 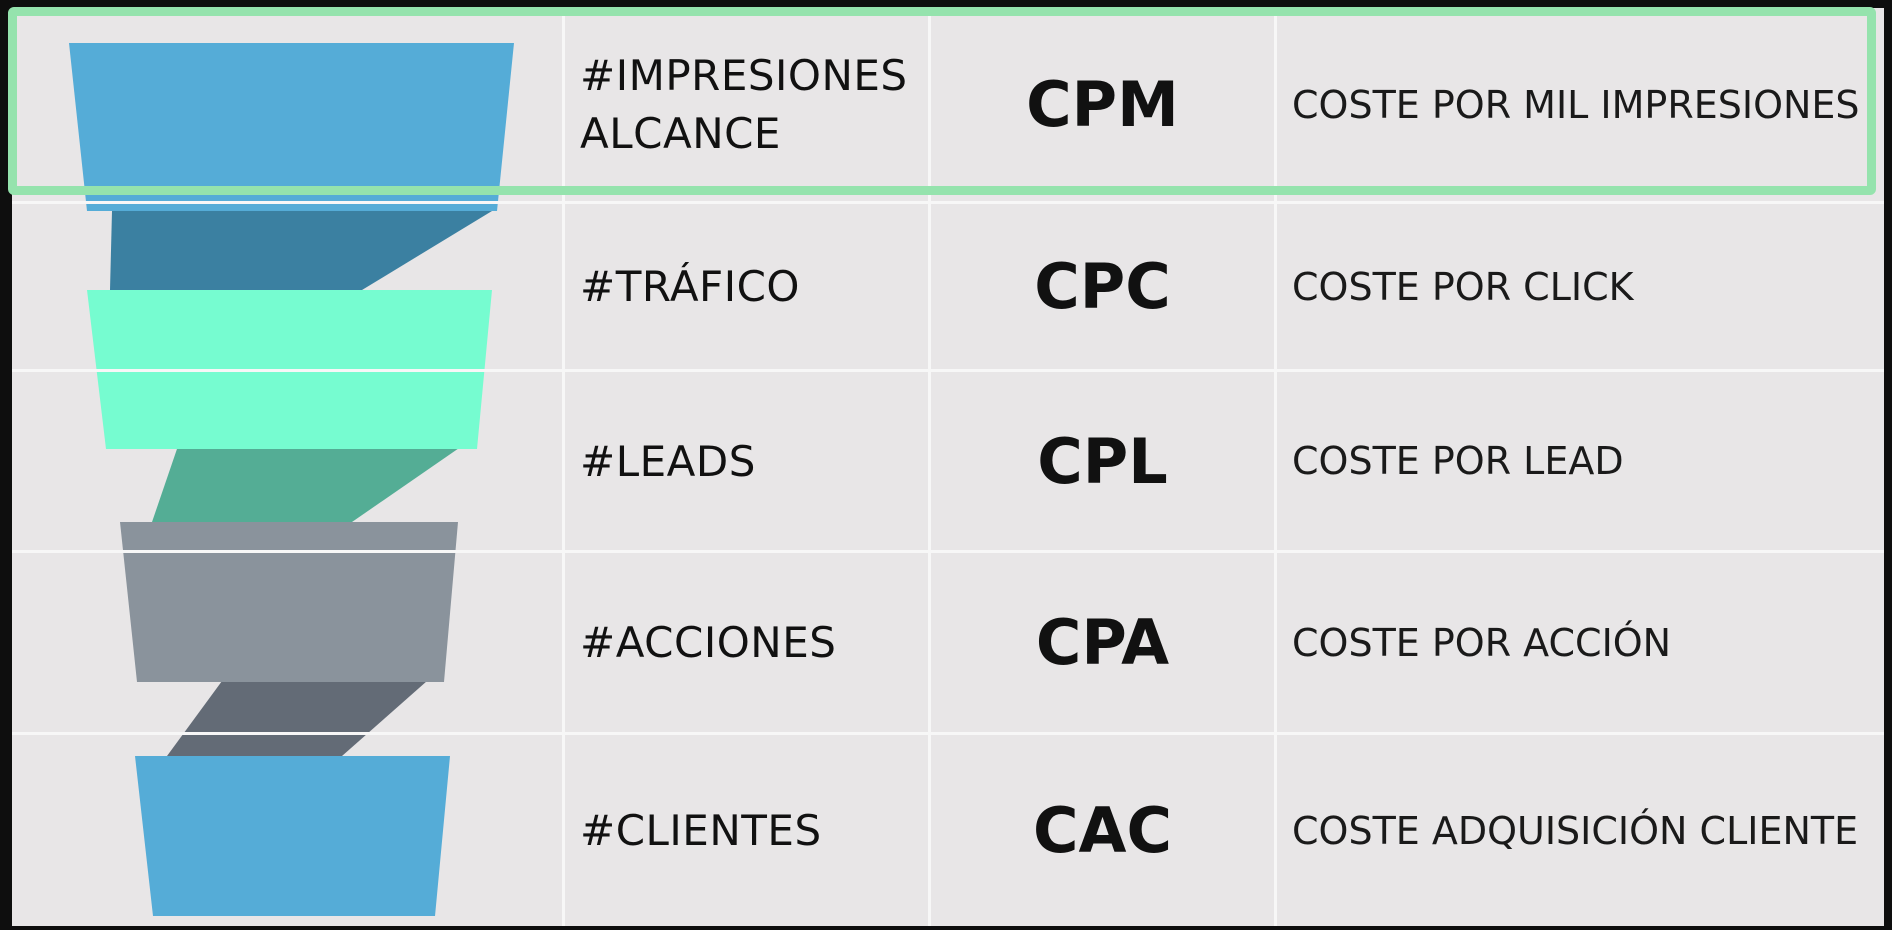 I want to click on metric-acciones: #ACCIONES, so click(x=708, y=642).